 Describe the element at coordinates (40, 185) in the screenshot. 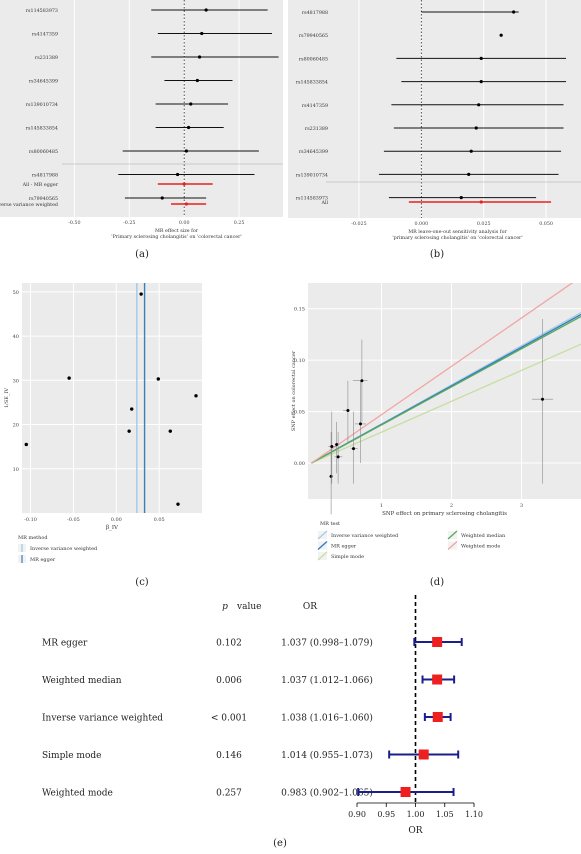

I see `summary-label: All - MR egger` at that location.